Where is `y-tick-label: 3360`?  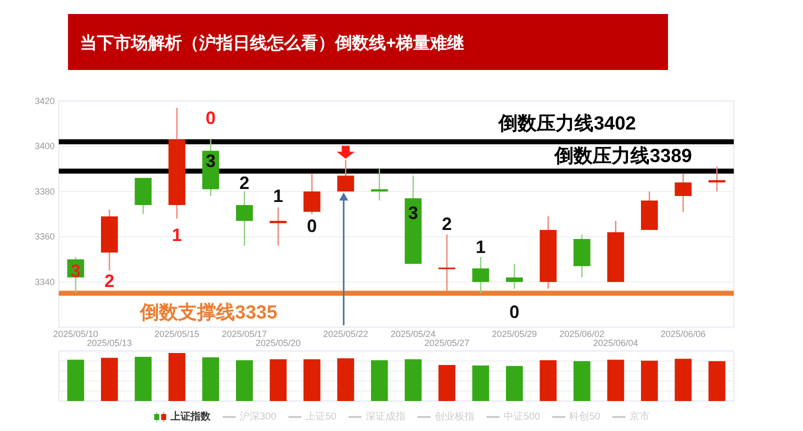
y-tick-label: 3360 is located at coordinates (44, 237).